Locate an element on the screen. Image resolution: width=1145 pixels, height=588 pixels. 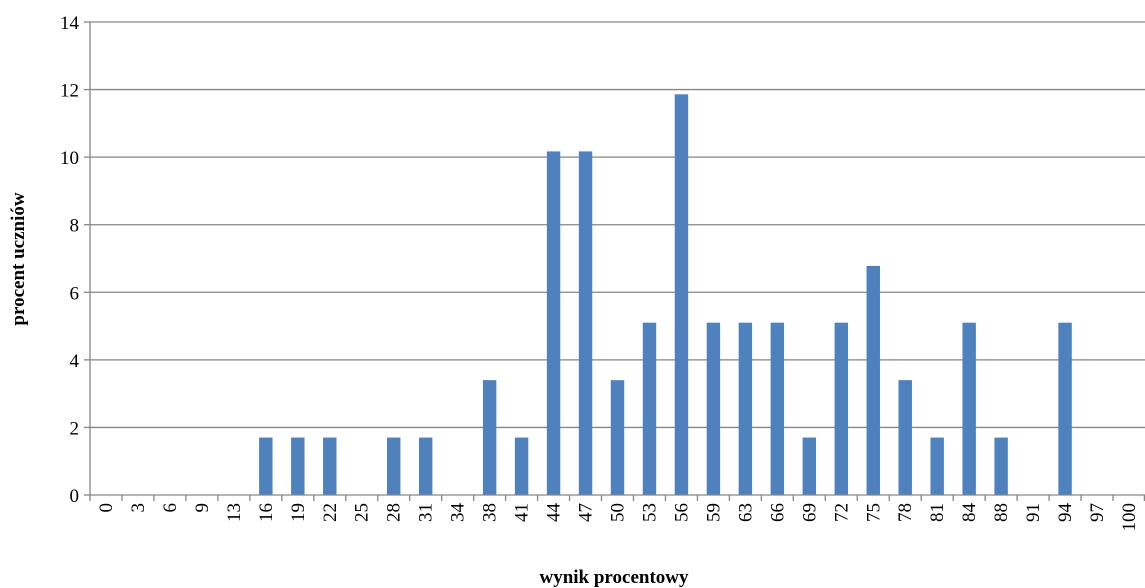
x-tick-label: 69 is located at coordinates (809, 512).